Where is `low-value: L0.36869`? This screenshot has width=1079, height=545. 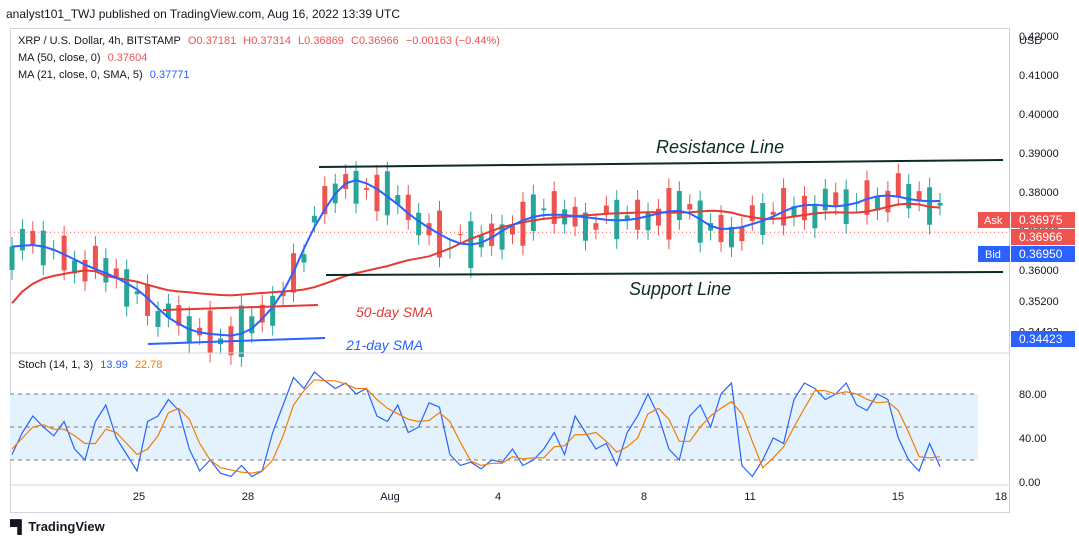
low-value: L0.36869 is located at coordinates (321, 41).